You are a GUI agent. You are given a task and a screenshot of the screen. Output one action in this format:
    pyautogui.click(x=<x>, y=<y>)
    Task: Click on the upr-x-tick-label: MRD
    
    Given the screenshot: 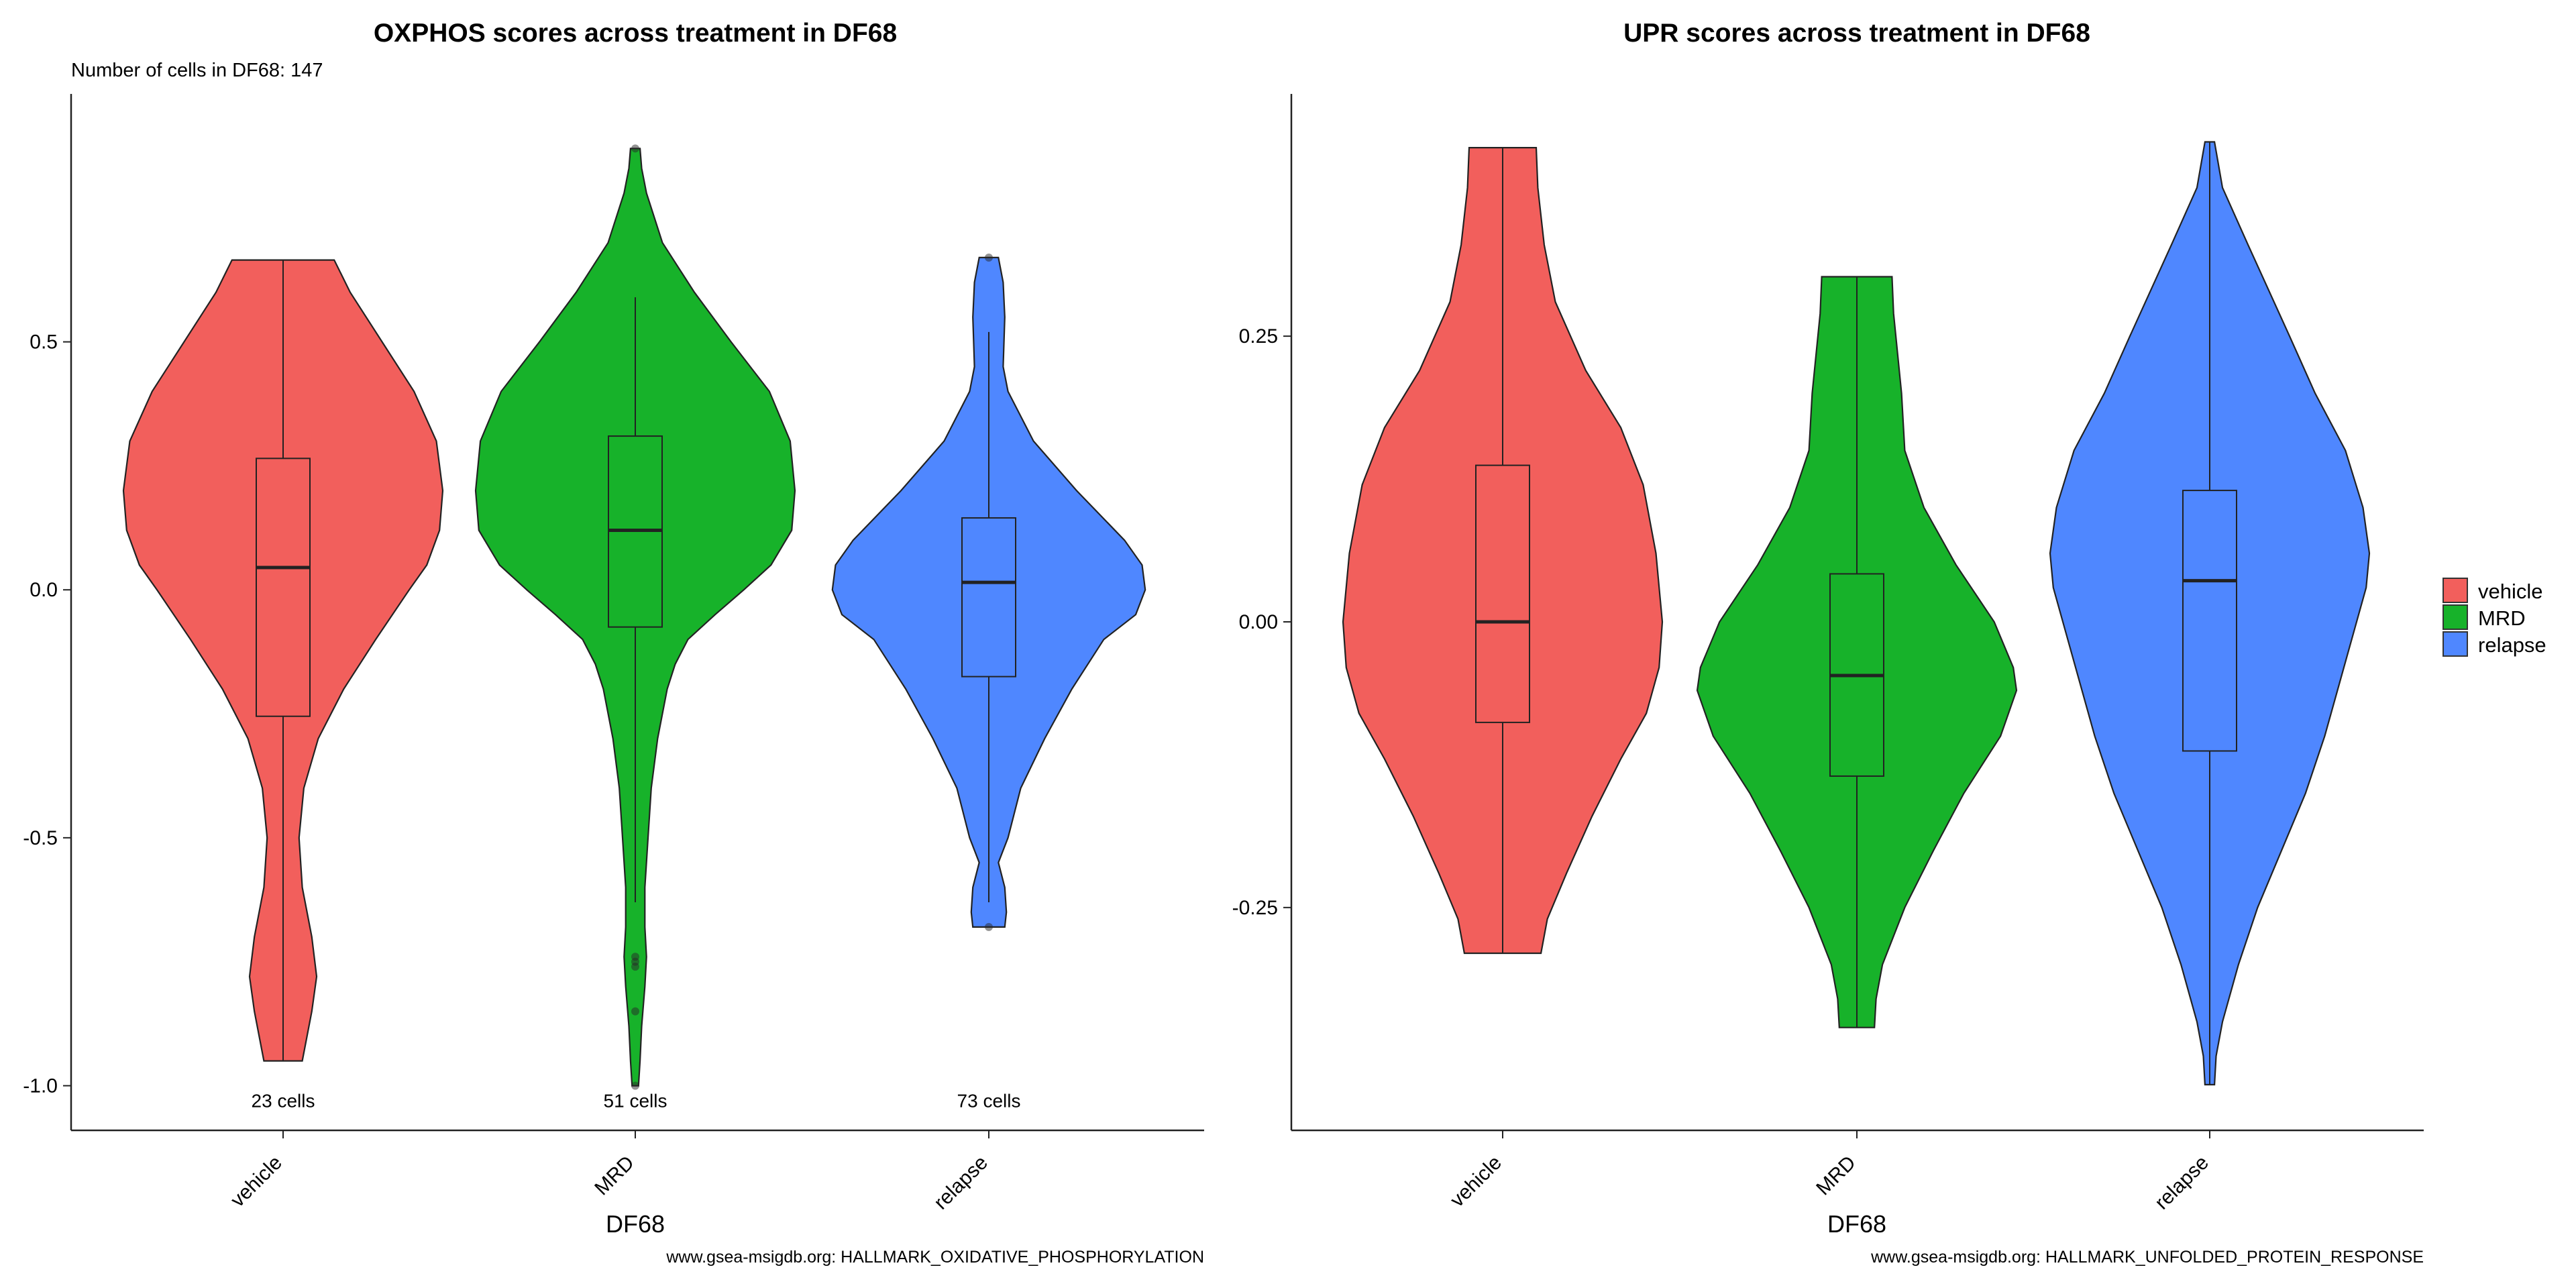 What is the action you would take?
    pyautogui.click(x=1836, y=1176)
    